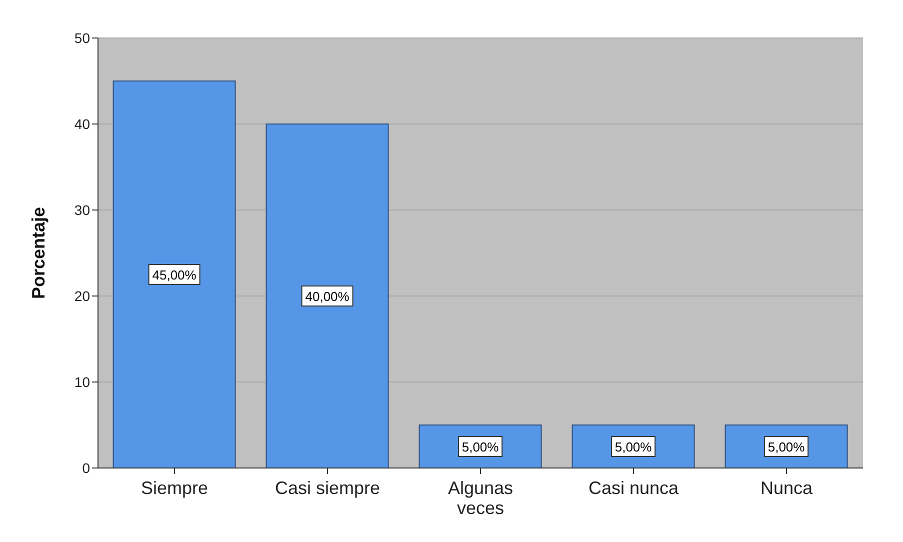 Image resolution: width=903 pixels, height=542 pixels. I want to click on y-tick-label: 50, so click(82, 38).